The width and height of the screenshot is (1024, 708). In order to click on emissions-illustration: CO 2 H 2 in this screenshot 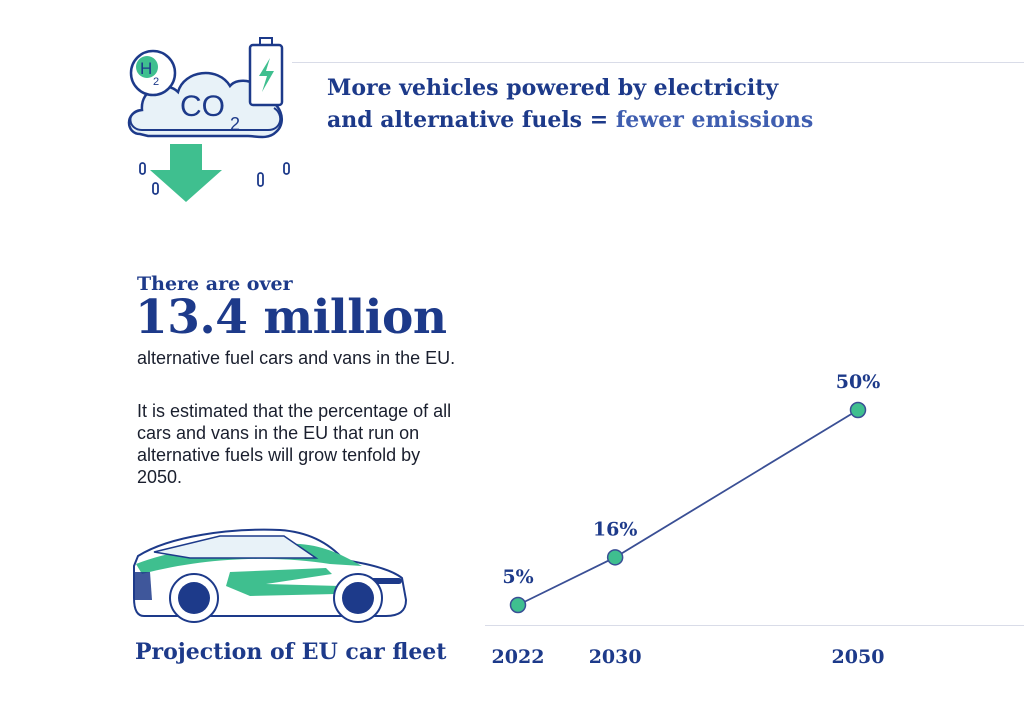, I will do `click(208, 119)`.